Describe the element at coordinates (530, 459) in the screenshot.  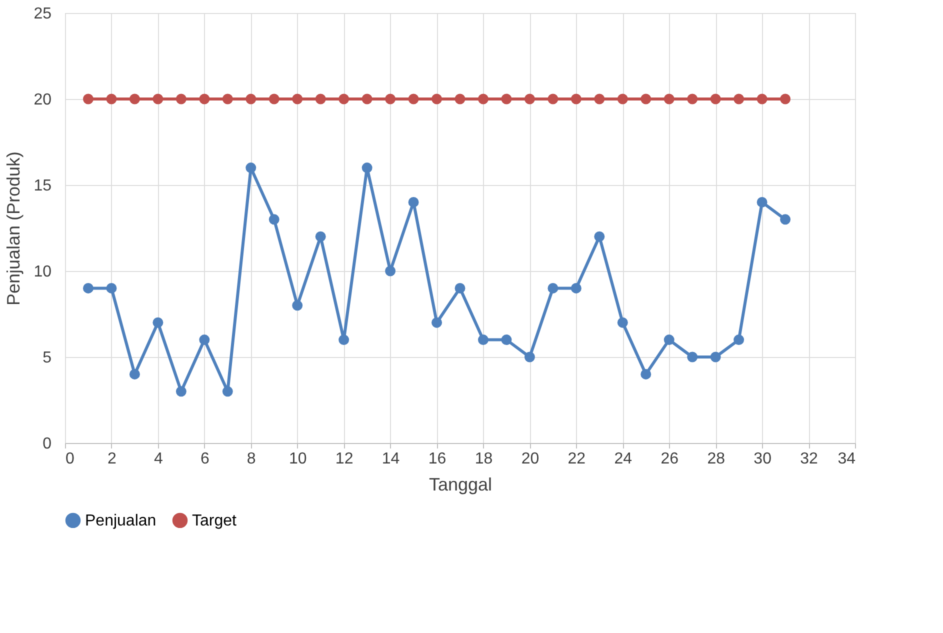
I see `x-tick-label: 20` at that location.